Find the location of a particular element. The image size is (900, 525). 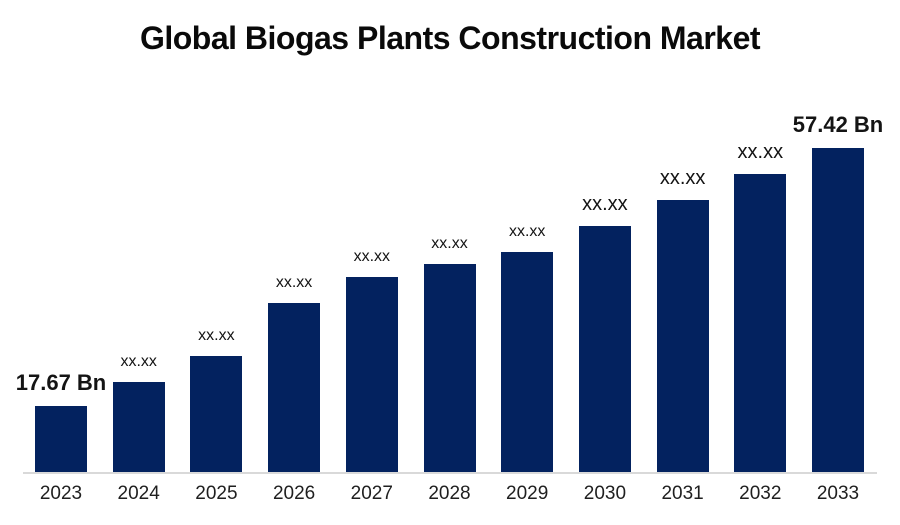

chart-title: Global Biogas Plants Construction Market is located at coordinates (450, 38).